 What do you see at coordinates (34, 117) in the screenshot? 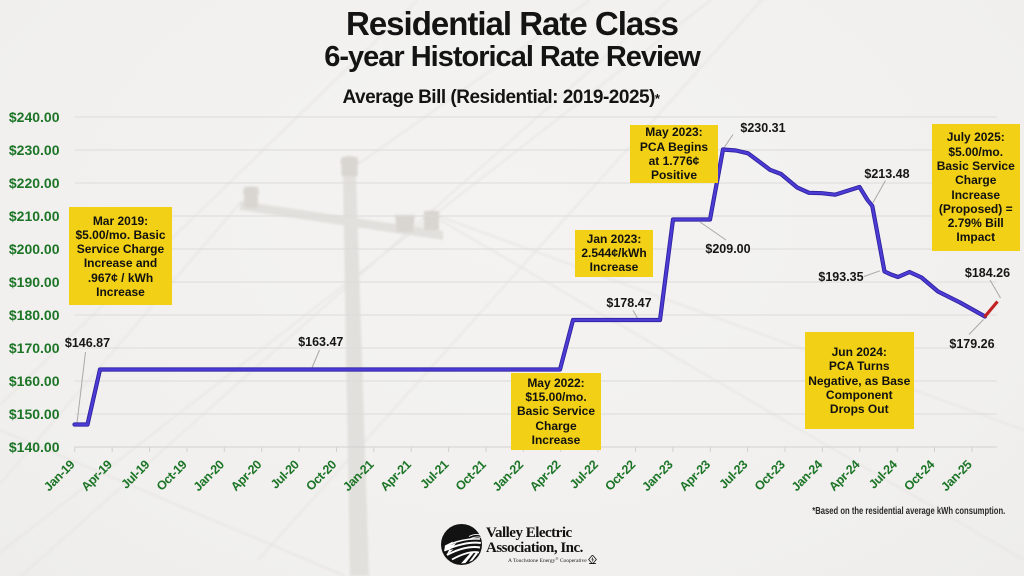
I see `svg-text: $240.00` at bounding box center [34, 117].